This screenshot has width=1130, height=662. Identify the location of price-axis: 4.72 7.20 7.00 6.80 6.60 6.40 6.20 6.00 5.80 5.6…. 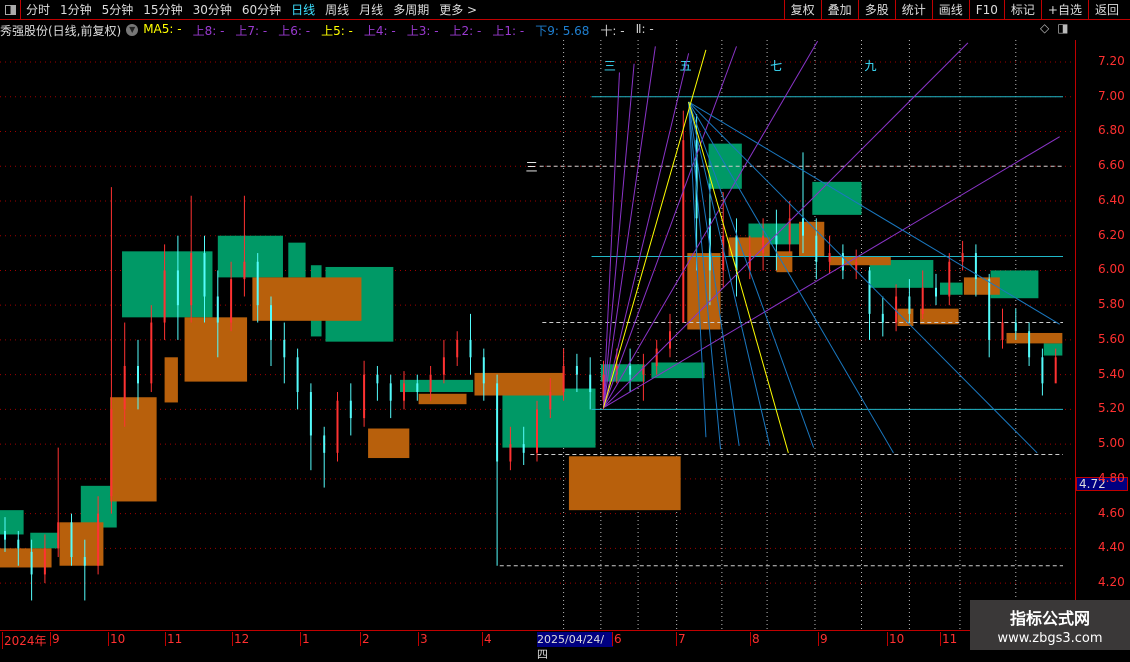
(1102, 335).